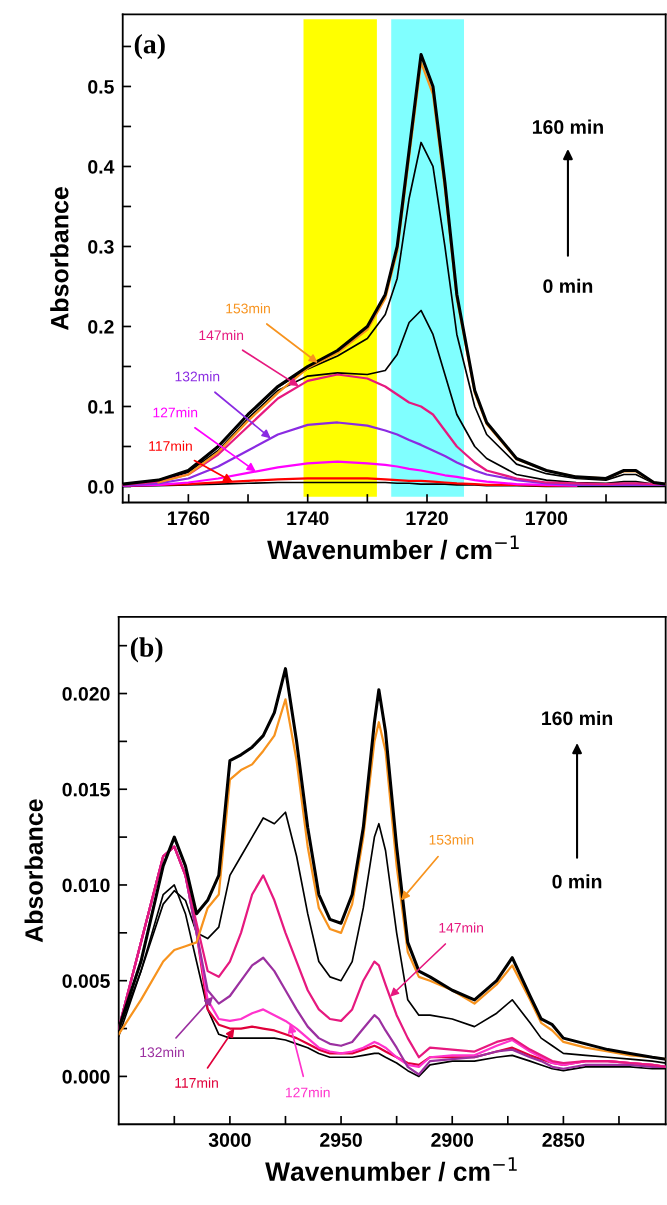  What do you see at coordinates (101, 86) in the screenshot?
I see `y-tick-label: 0.5` at bounding box center [101, 86].